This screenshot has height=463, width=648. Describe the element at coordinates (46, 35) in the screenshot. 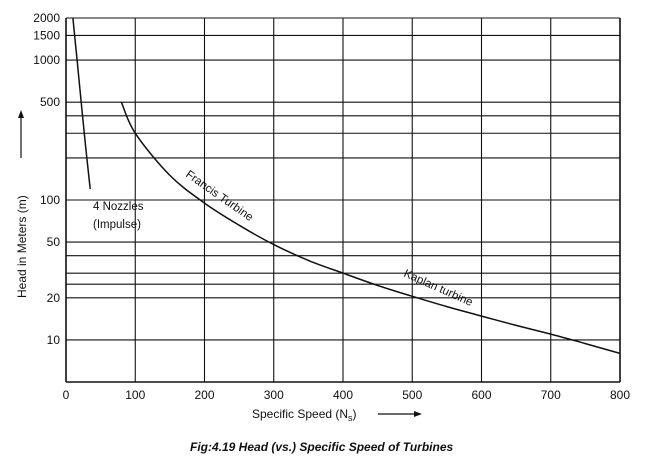

I see `y-tick-label-1500: 1500` at that location.